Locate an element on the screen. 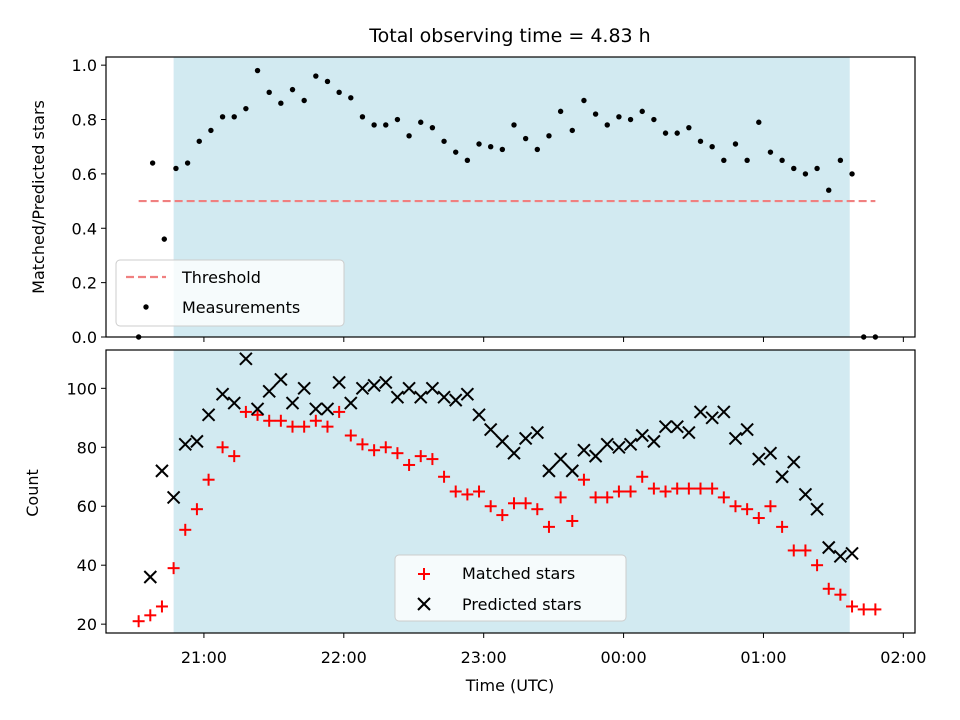 This screenshot has width=960, height=720. y-tick-label: 60 is located at coordinates (87, 506).